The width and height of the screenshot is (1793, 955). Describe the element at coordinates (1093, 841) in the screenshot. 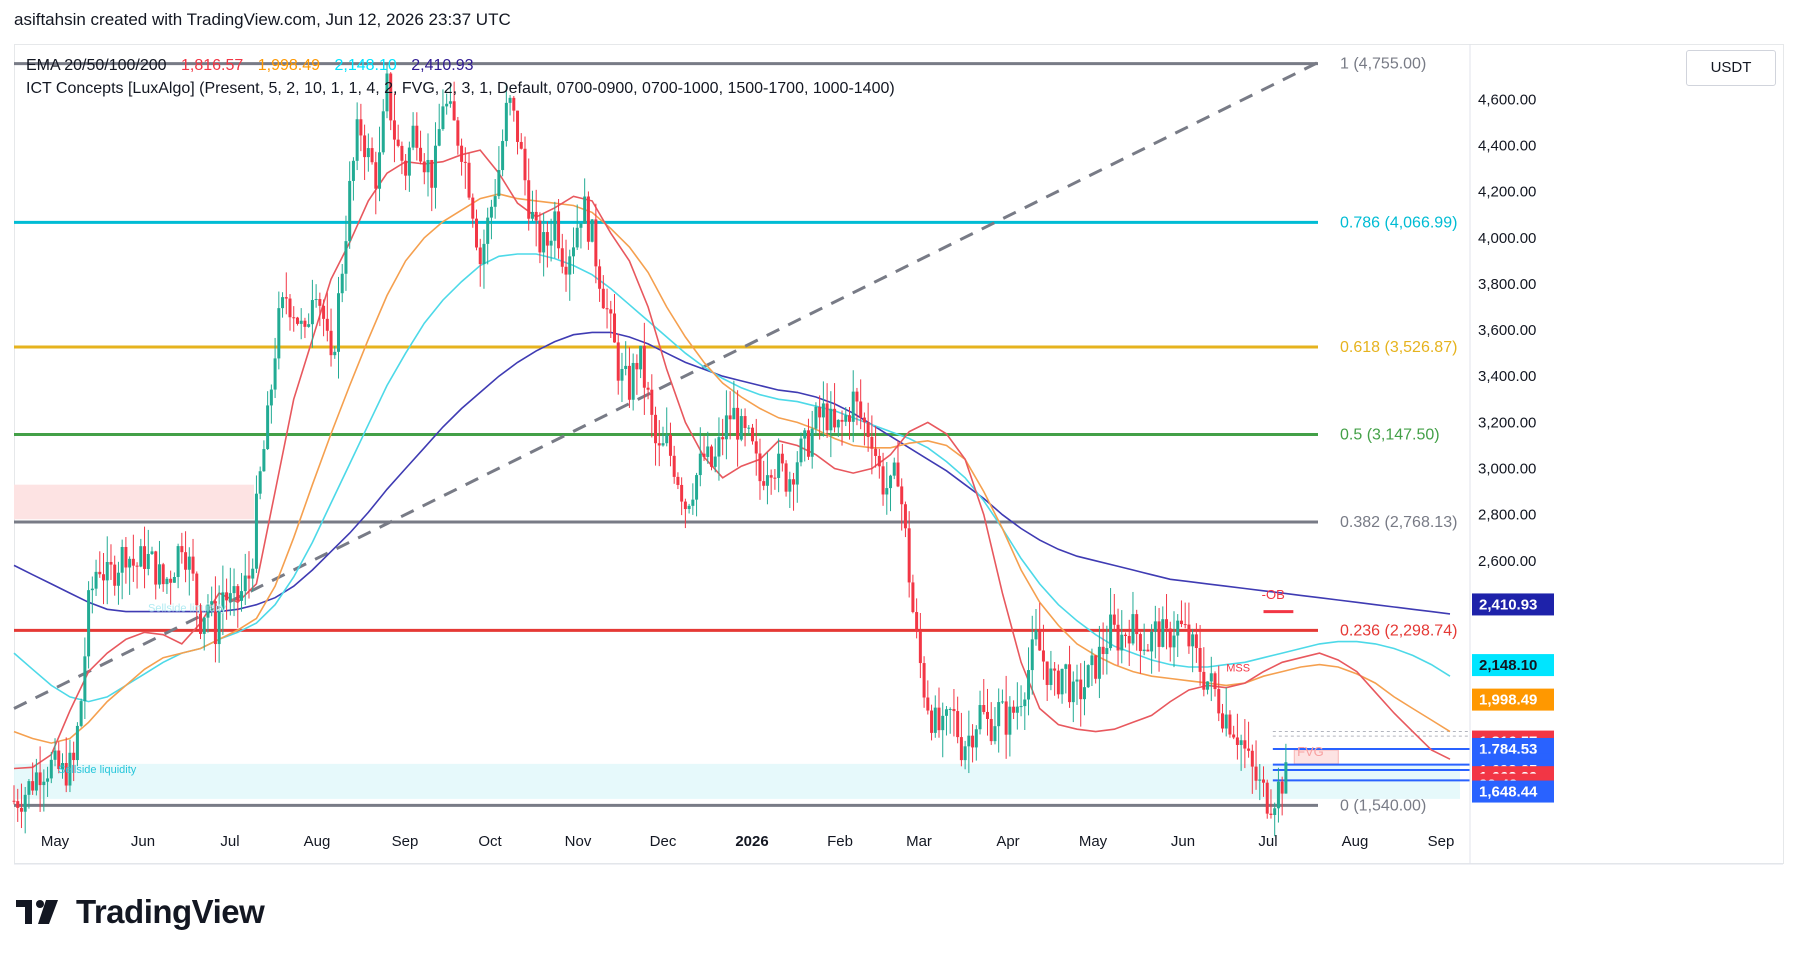

I see `x-tick-label: May` at that location.